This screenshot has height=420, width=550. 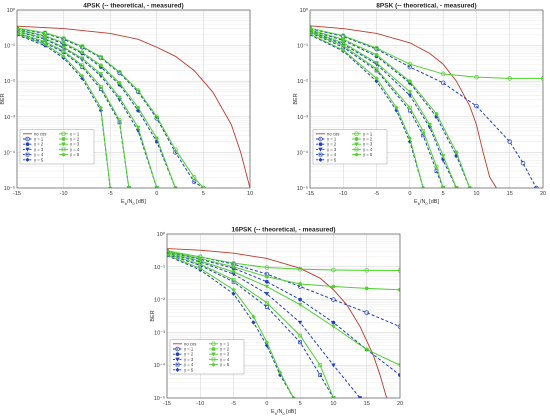 What do you see at coordinates (400, 404) in the screenshot?
I see `x-tick-label: 20` at bounding box center [400, 404].